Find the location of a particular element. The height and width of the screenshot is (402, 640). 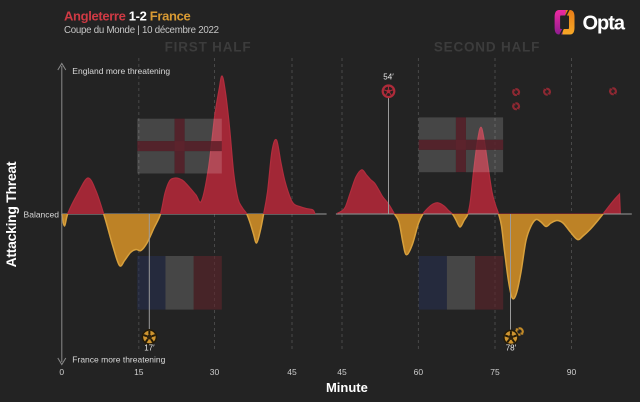

svg-text: 78′ is located at coordinates (511, 348).